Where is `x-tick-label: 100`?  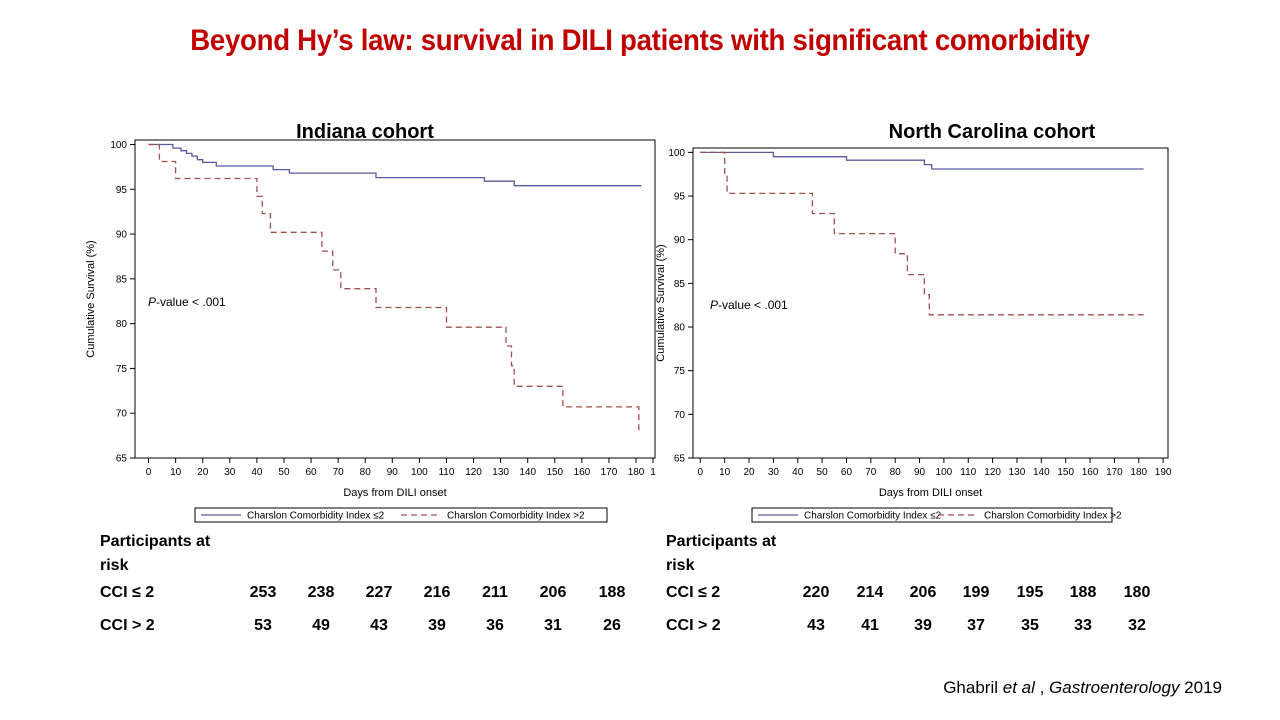
x-tick-label: 100 is located at coordinates (944, 472).